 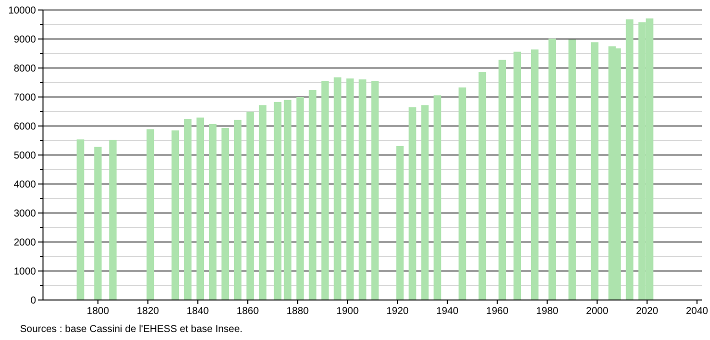 I want to click on y-tick-label: 7000, so click(x=25, y=98).